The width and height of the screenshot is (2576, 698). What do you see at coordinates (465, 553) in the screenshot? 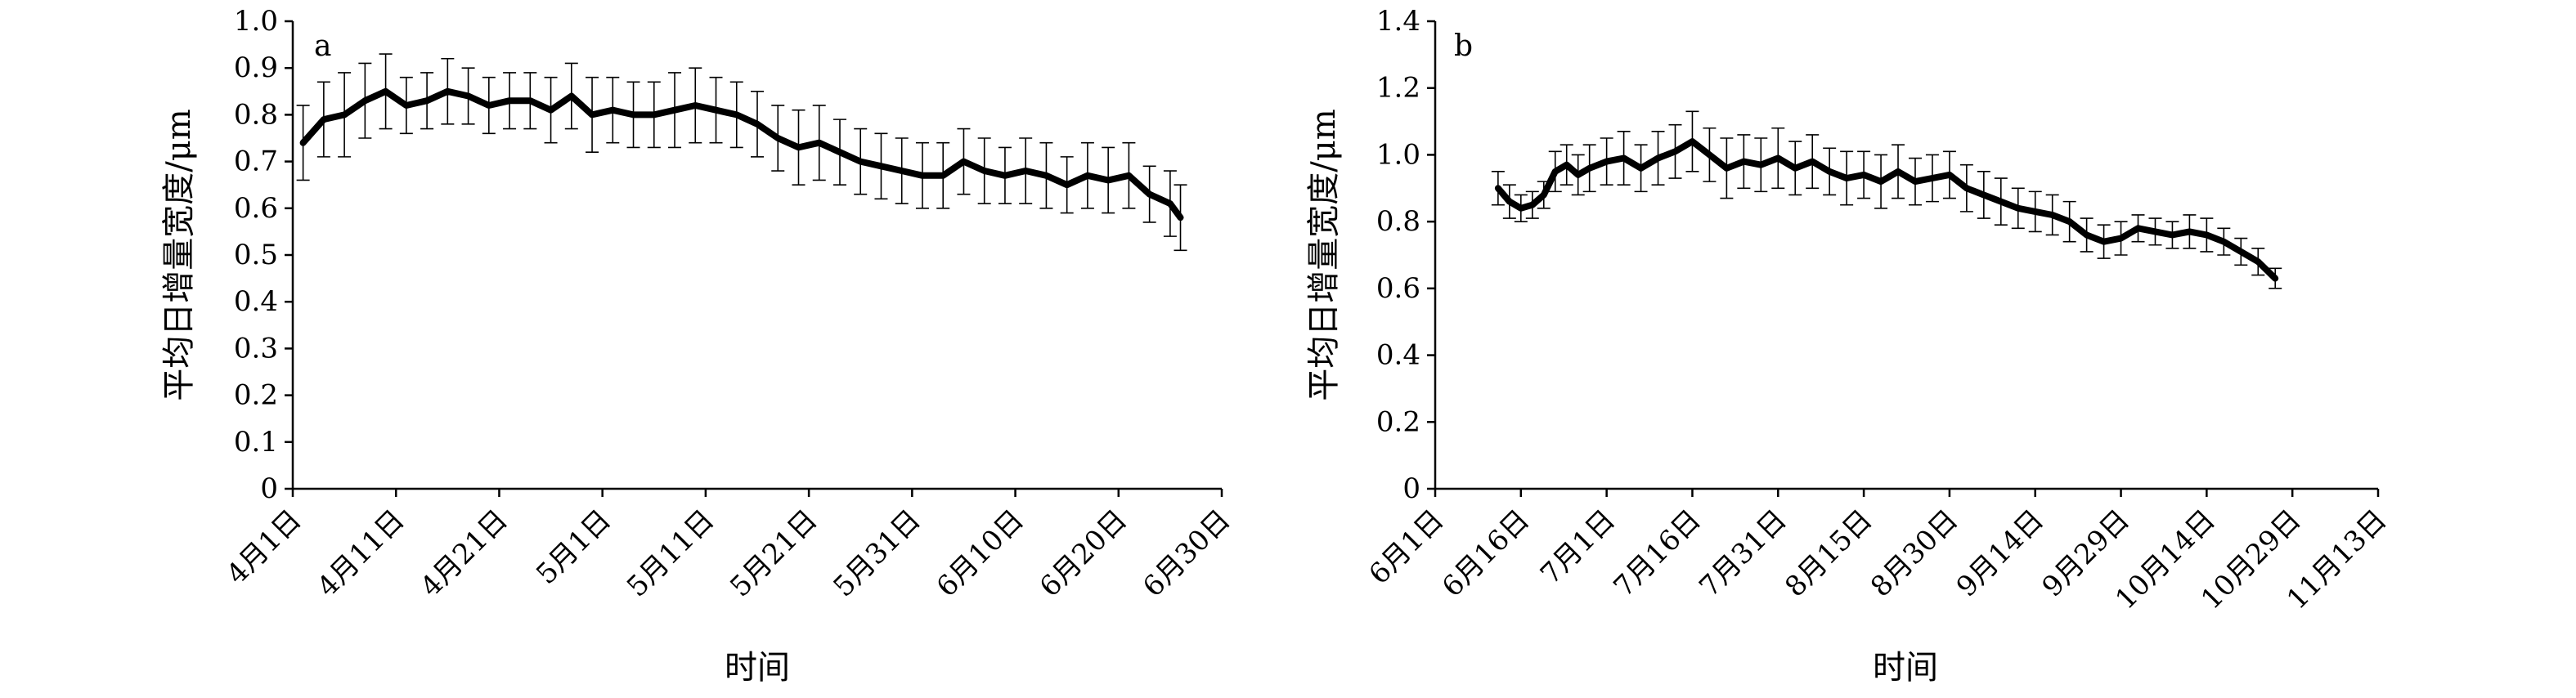
I see `x-tick-label-a: 4月21日` at bounding box center [465, 553].